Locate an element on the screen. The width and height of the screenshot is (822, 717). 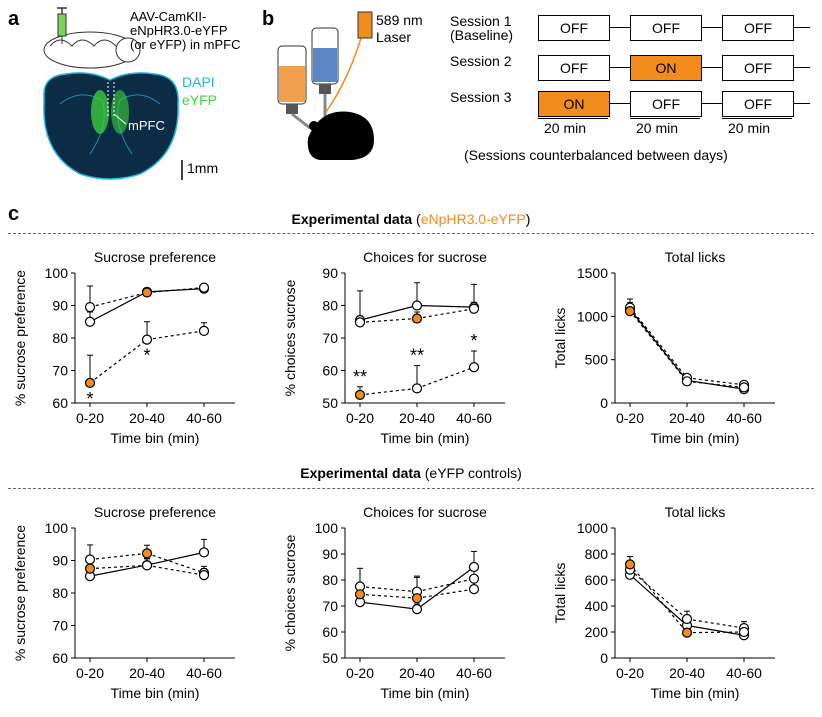
chart-title: Choices for sucrose is located at coordinates (425, 512).